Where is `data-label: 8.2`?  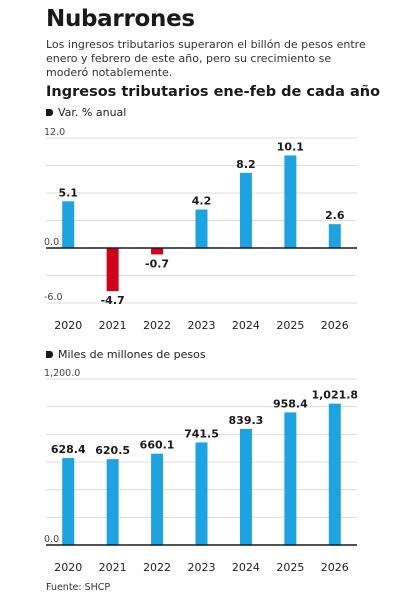 data-label: 8.2 is located at coordinates (246, 164).